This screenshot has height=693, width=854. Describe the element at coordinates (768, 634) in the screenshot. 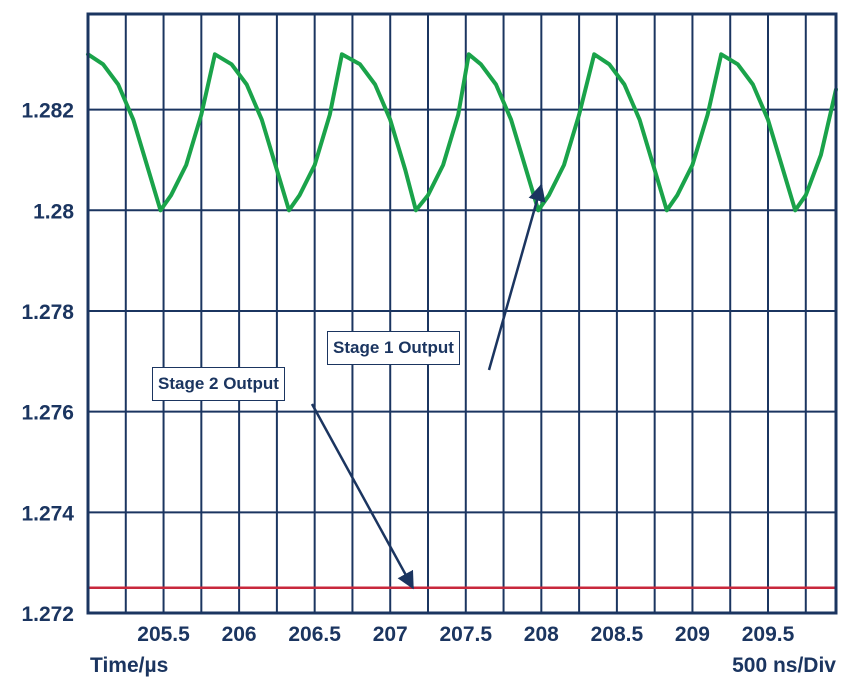

I see `x-tick-label: 209.5` at that location.